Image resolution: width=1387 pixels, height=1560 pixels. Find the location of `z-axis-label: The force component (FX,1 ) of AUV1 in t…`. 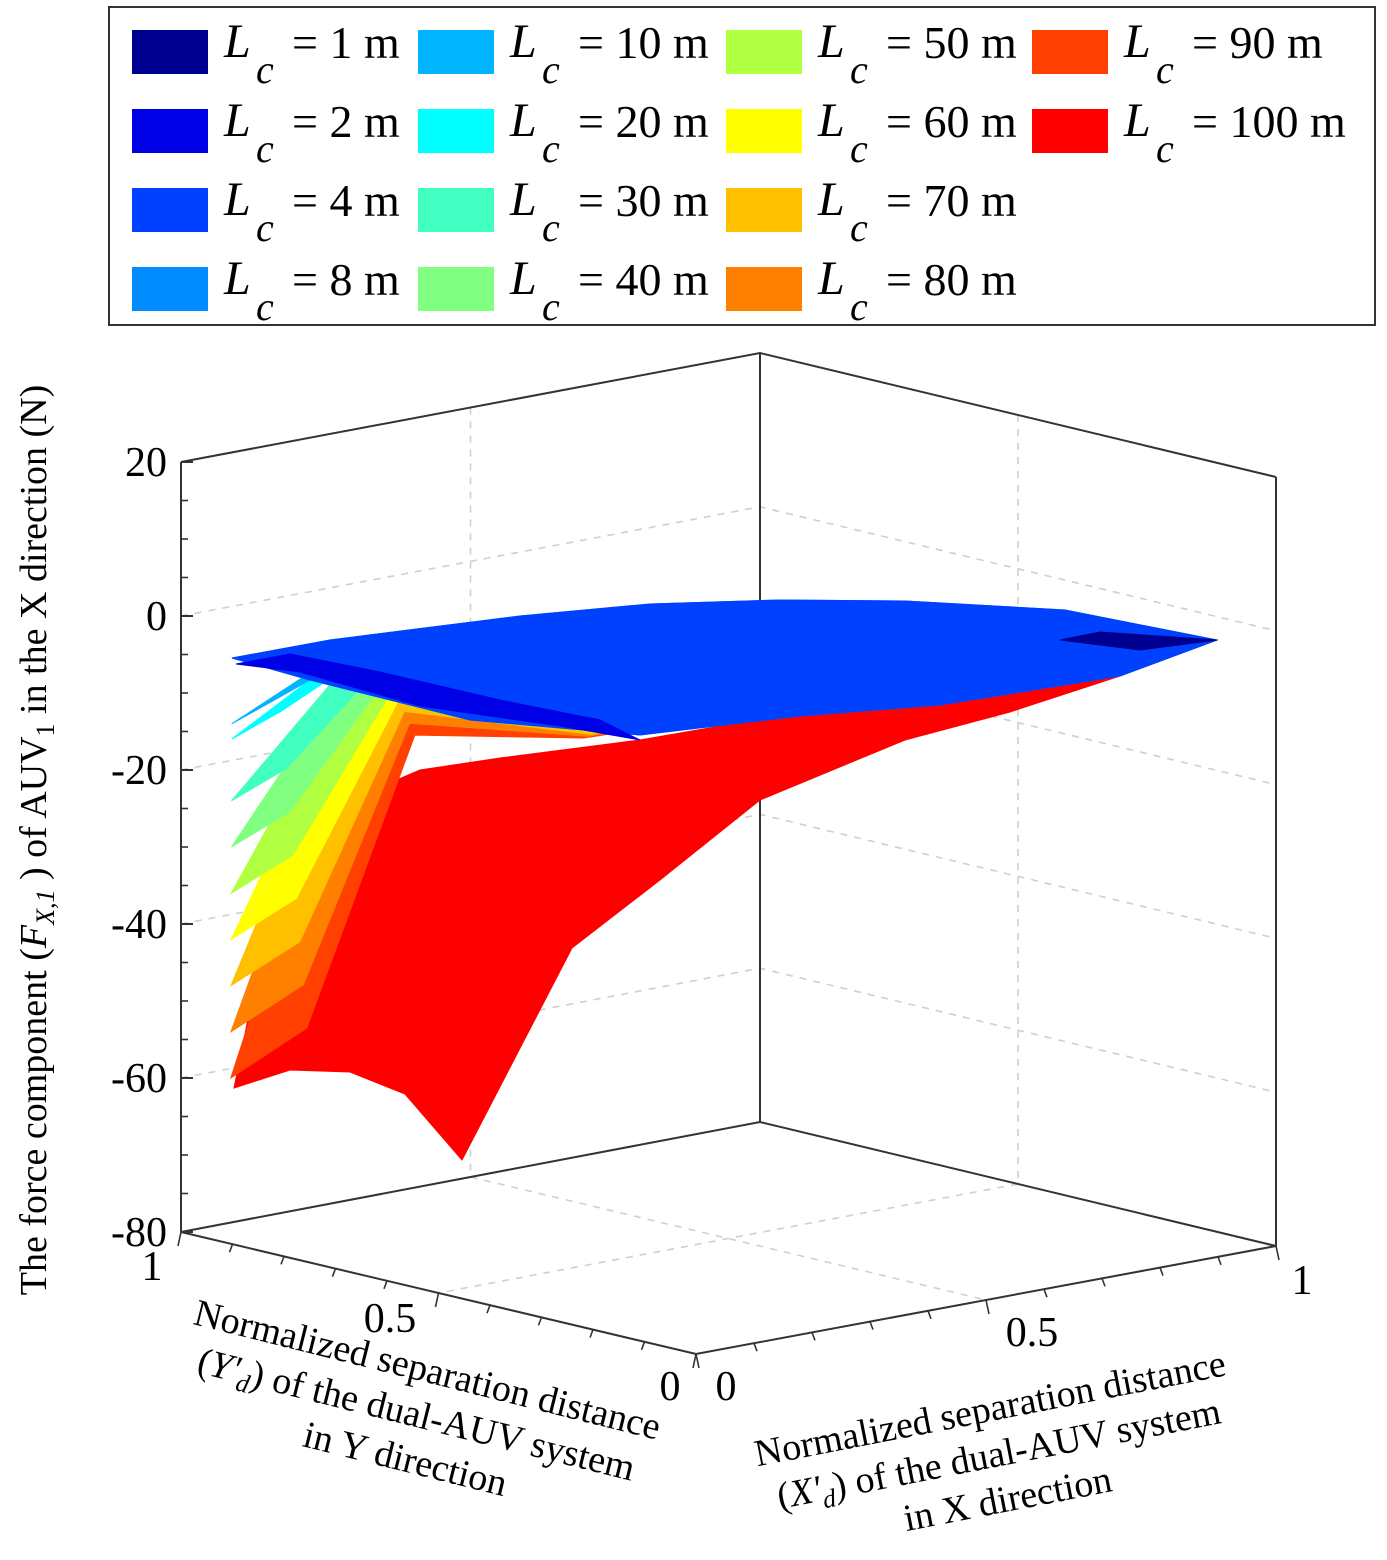

z-axis-label: The force component (FX,1 ) of AUV1 in t… is located at coordinates (36, 840).